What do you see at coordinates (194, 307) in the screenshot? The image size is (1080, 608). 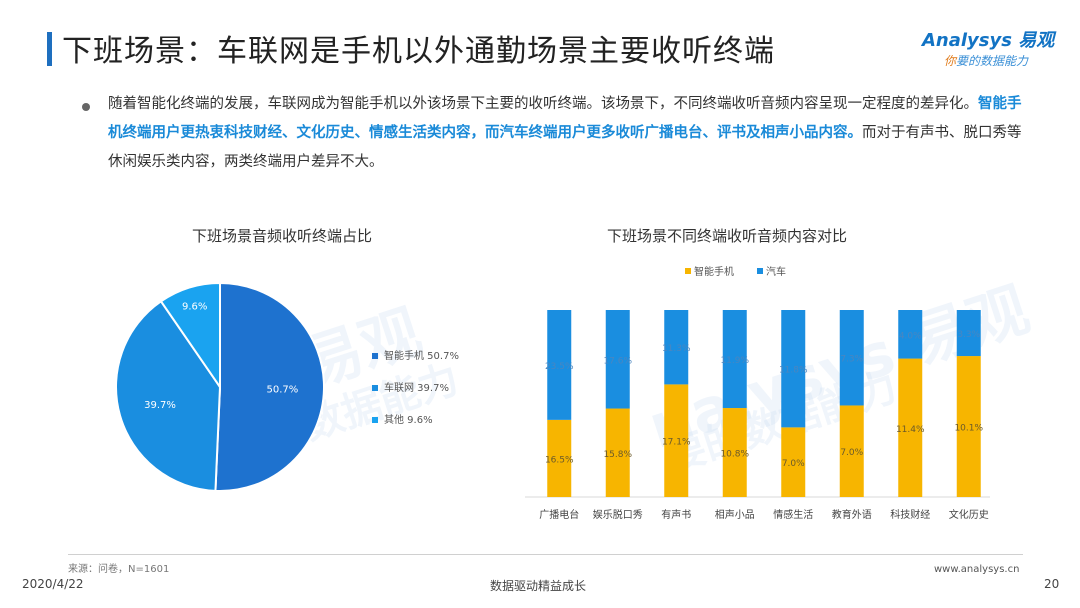 I see `pie-value-label: 9.6%` at bounding box center [194, 307].